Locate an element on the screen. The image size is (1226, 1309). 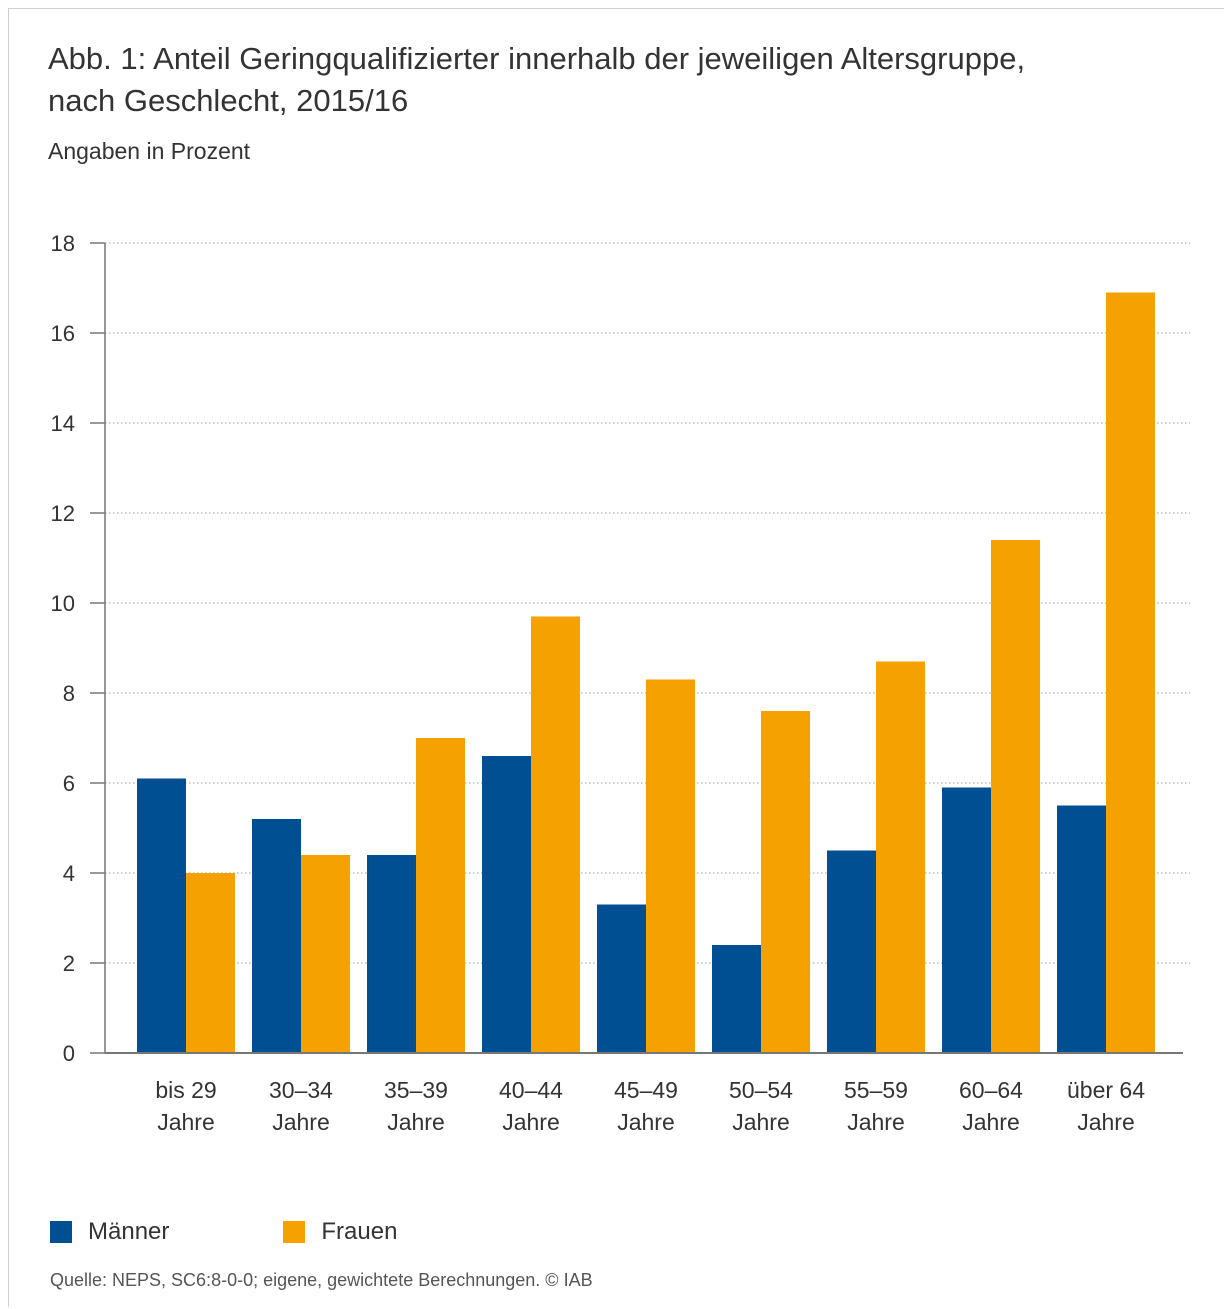
x-tick-label-line: über 64 is located at coordinates (1106, 1090).